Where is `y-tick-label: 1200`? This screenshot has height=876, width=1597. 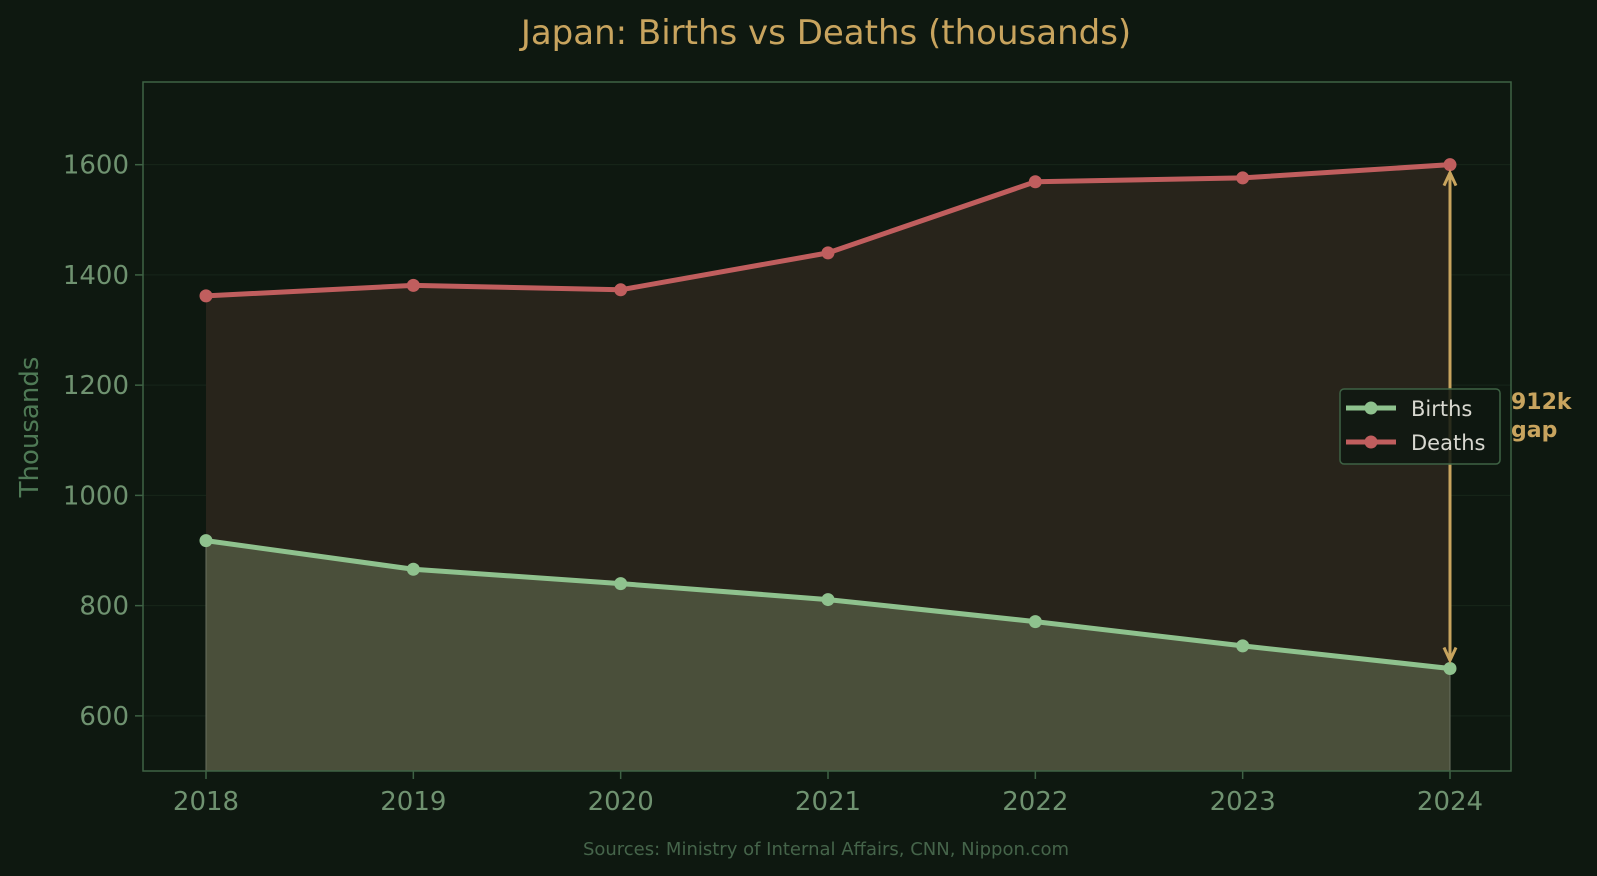
y-tick-label: 1200 is located at coordinates (96, 386).